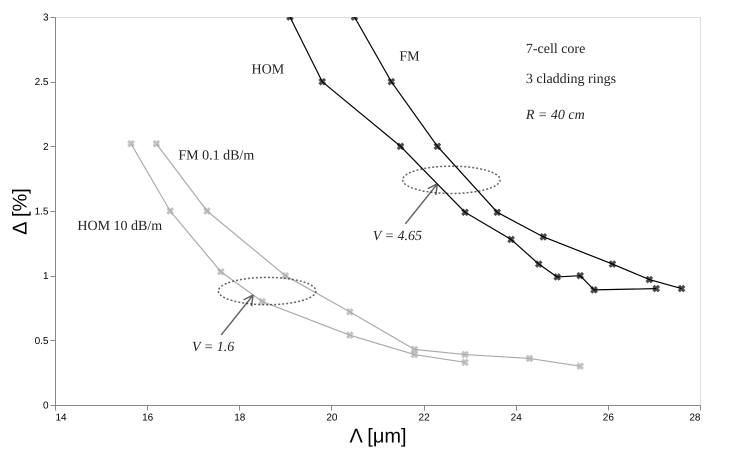 This screenshot has width=743, height=473. I want to click on series-label: FM, so click(409, 57).